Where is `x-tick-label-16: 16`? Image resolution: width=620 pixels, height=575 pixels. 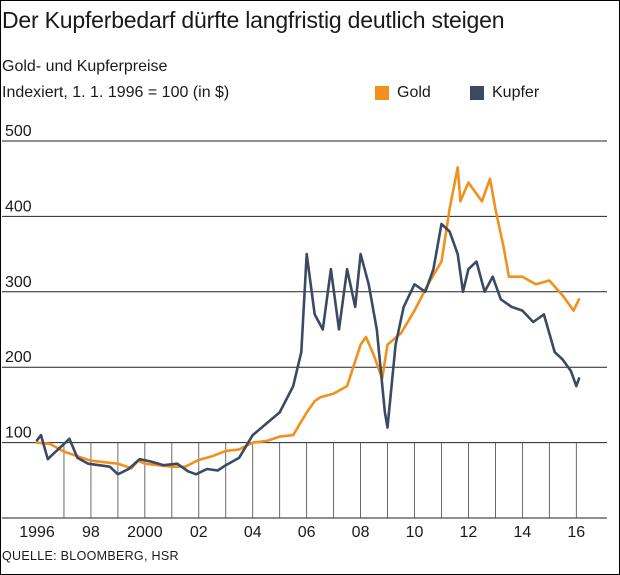 x-tick-label-16: 16 is located at coordinates (576, 532).